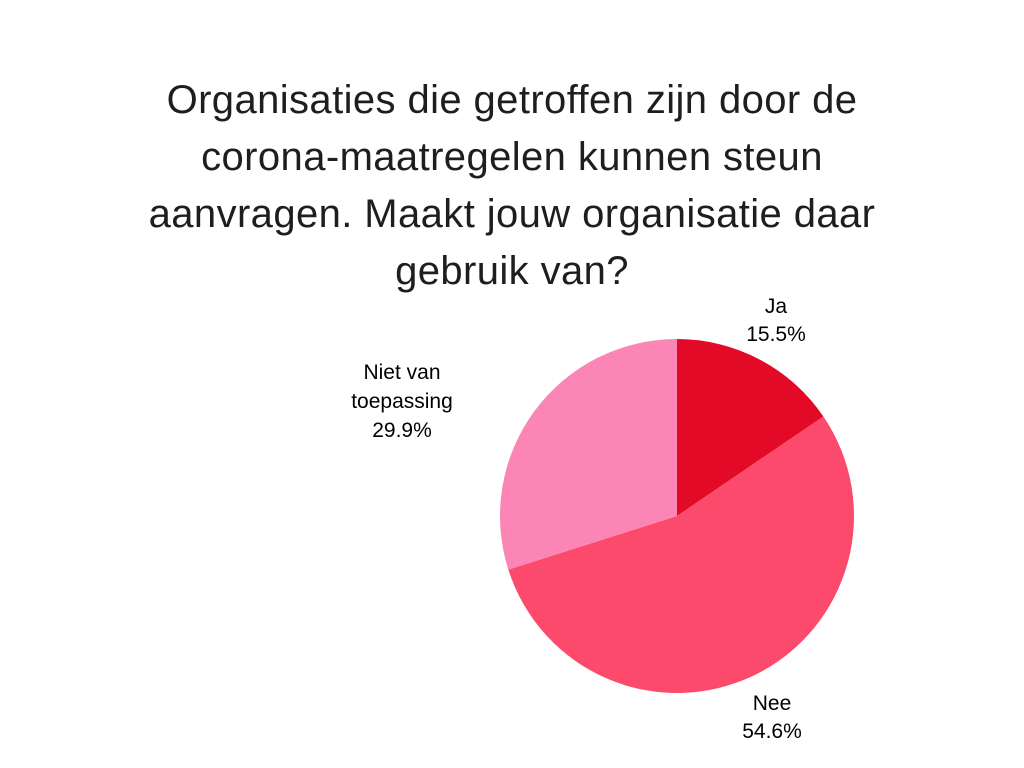 The height and width of the screenshot is (768, 1024). What do you see at coordinates (772, 731) in the screenshot?
I see `pie-label-nee-value: 54.6%` at bounding box center [772, 731].